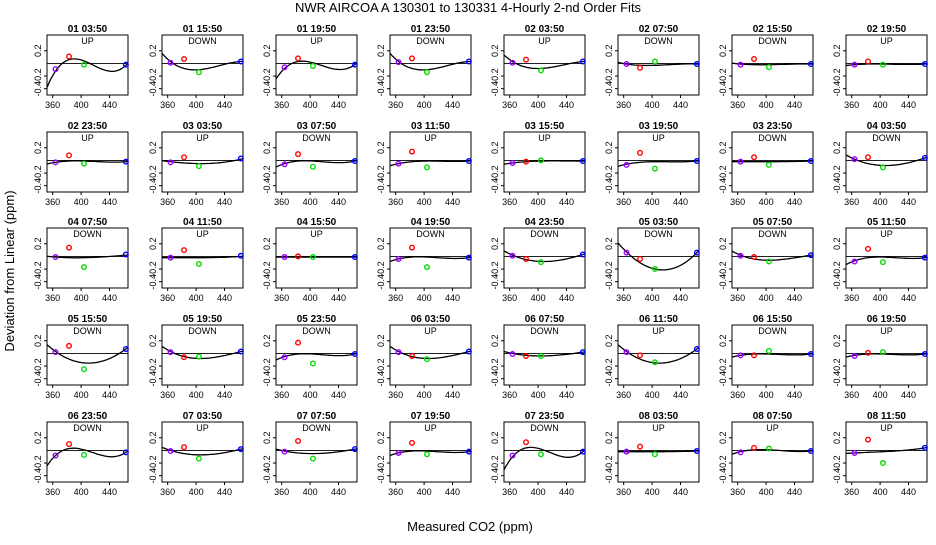 The height and width of the screenshot is (545, 936). Describe the element at coordinates (203, 29) in the screenshot. I see `panel-title: 01 15:50` at that location.